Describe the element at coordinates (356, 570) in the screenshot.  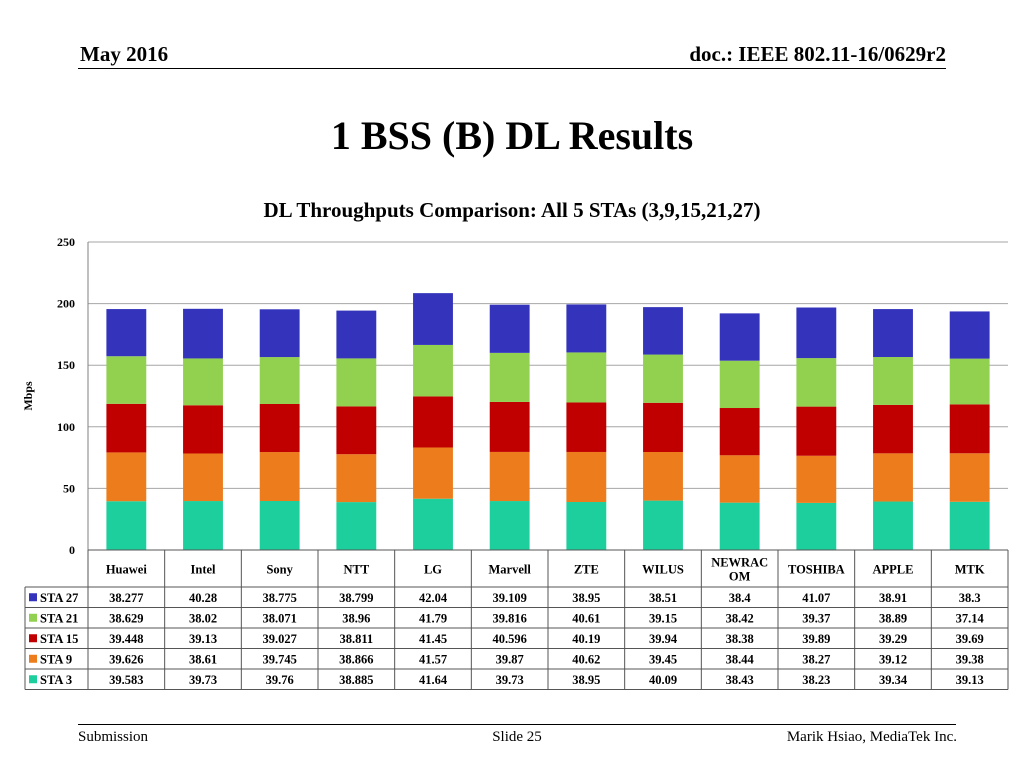
I see `category-label: NTT` at that location.